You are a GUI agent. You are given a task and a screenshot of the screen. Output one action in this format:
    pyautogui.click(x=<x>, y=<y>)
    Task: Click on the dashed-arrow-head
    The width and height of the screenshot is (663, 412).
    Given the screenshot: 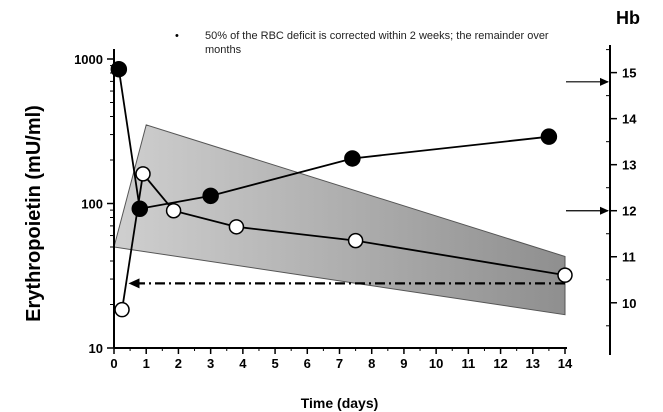 What is the action you would take?
    pyautogui.click(x=134, y=283)
    